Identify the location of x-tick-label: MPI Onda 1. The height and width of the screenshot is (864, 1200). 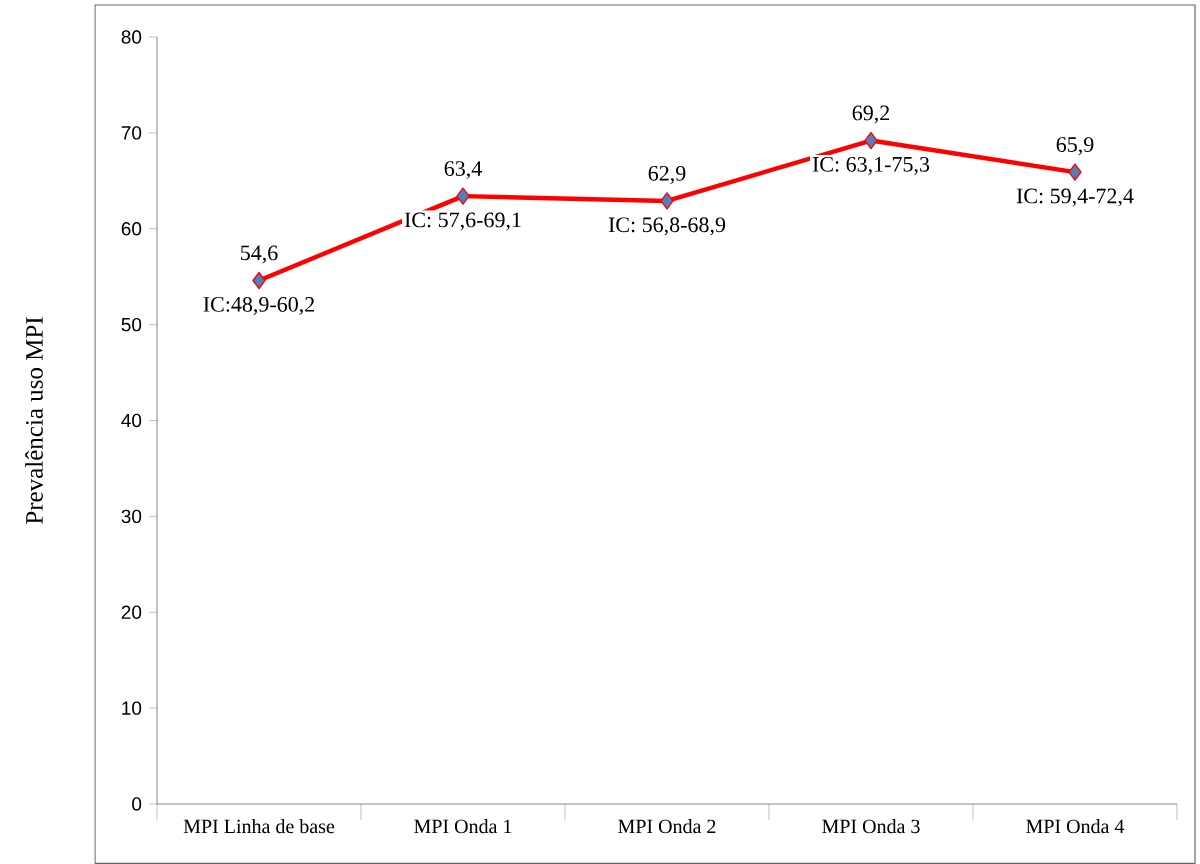
(463, 826).